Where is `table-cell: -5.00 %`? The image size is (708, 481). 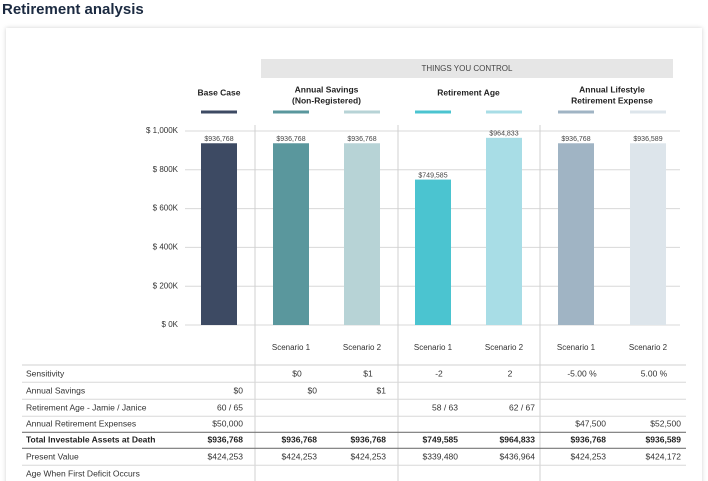 table-cell: -5.00 % is located at coordinates (582, 373).